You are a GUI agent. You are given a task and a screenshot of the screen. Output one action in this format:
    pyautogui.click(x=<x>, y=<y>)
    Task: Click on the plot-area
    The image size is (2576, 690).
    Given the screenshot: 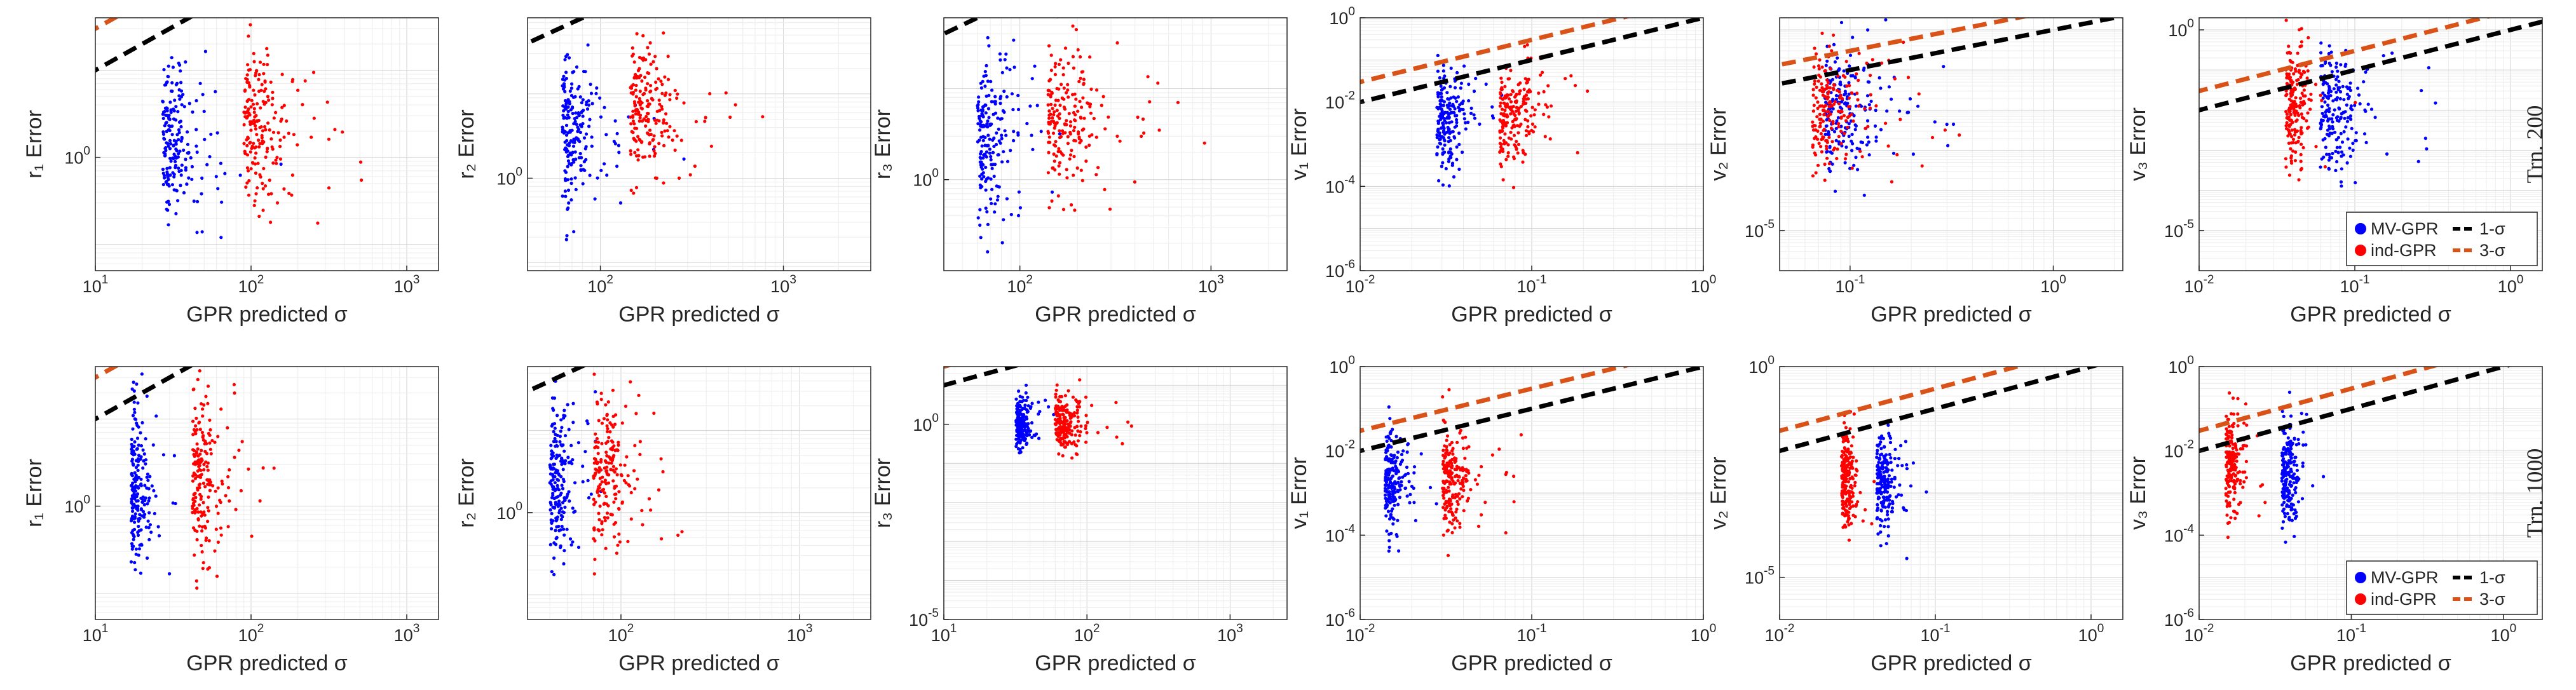 What is the action you would take?
    pyautogui.click(x=699, y=144)
    